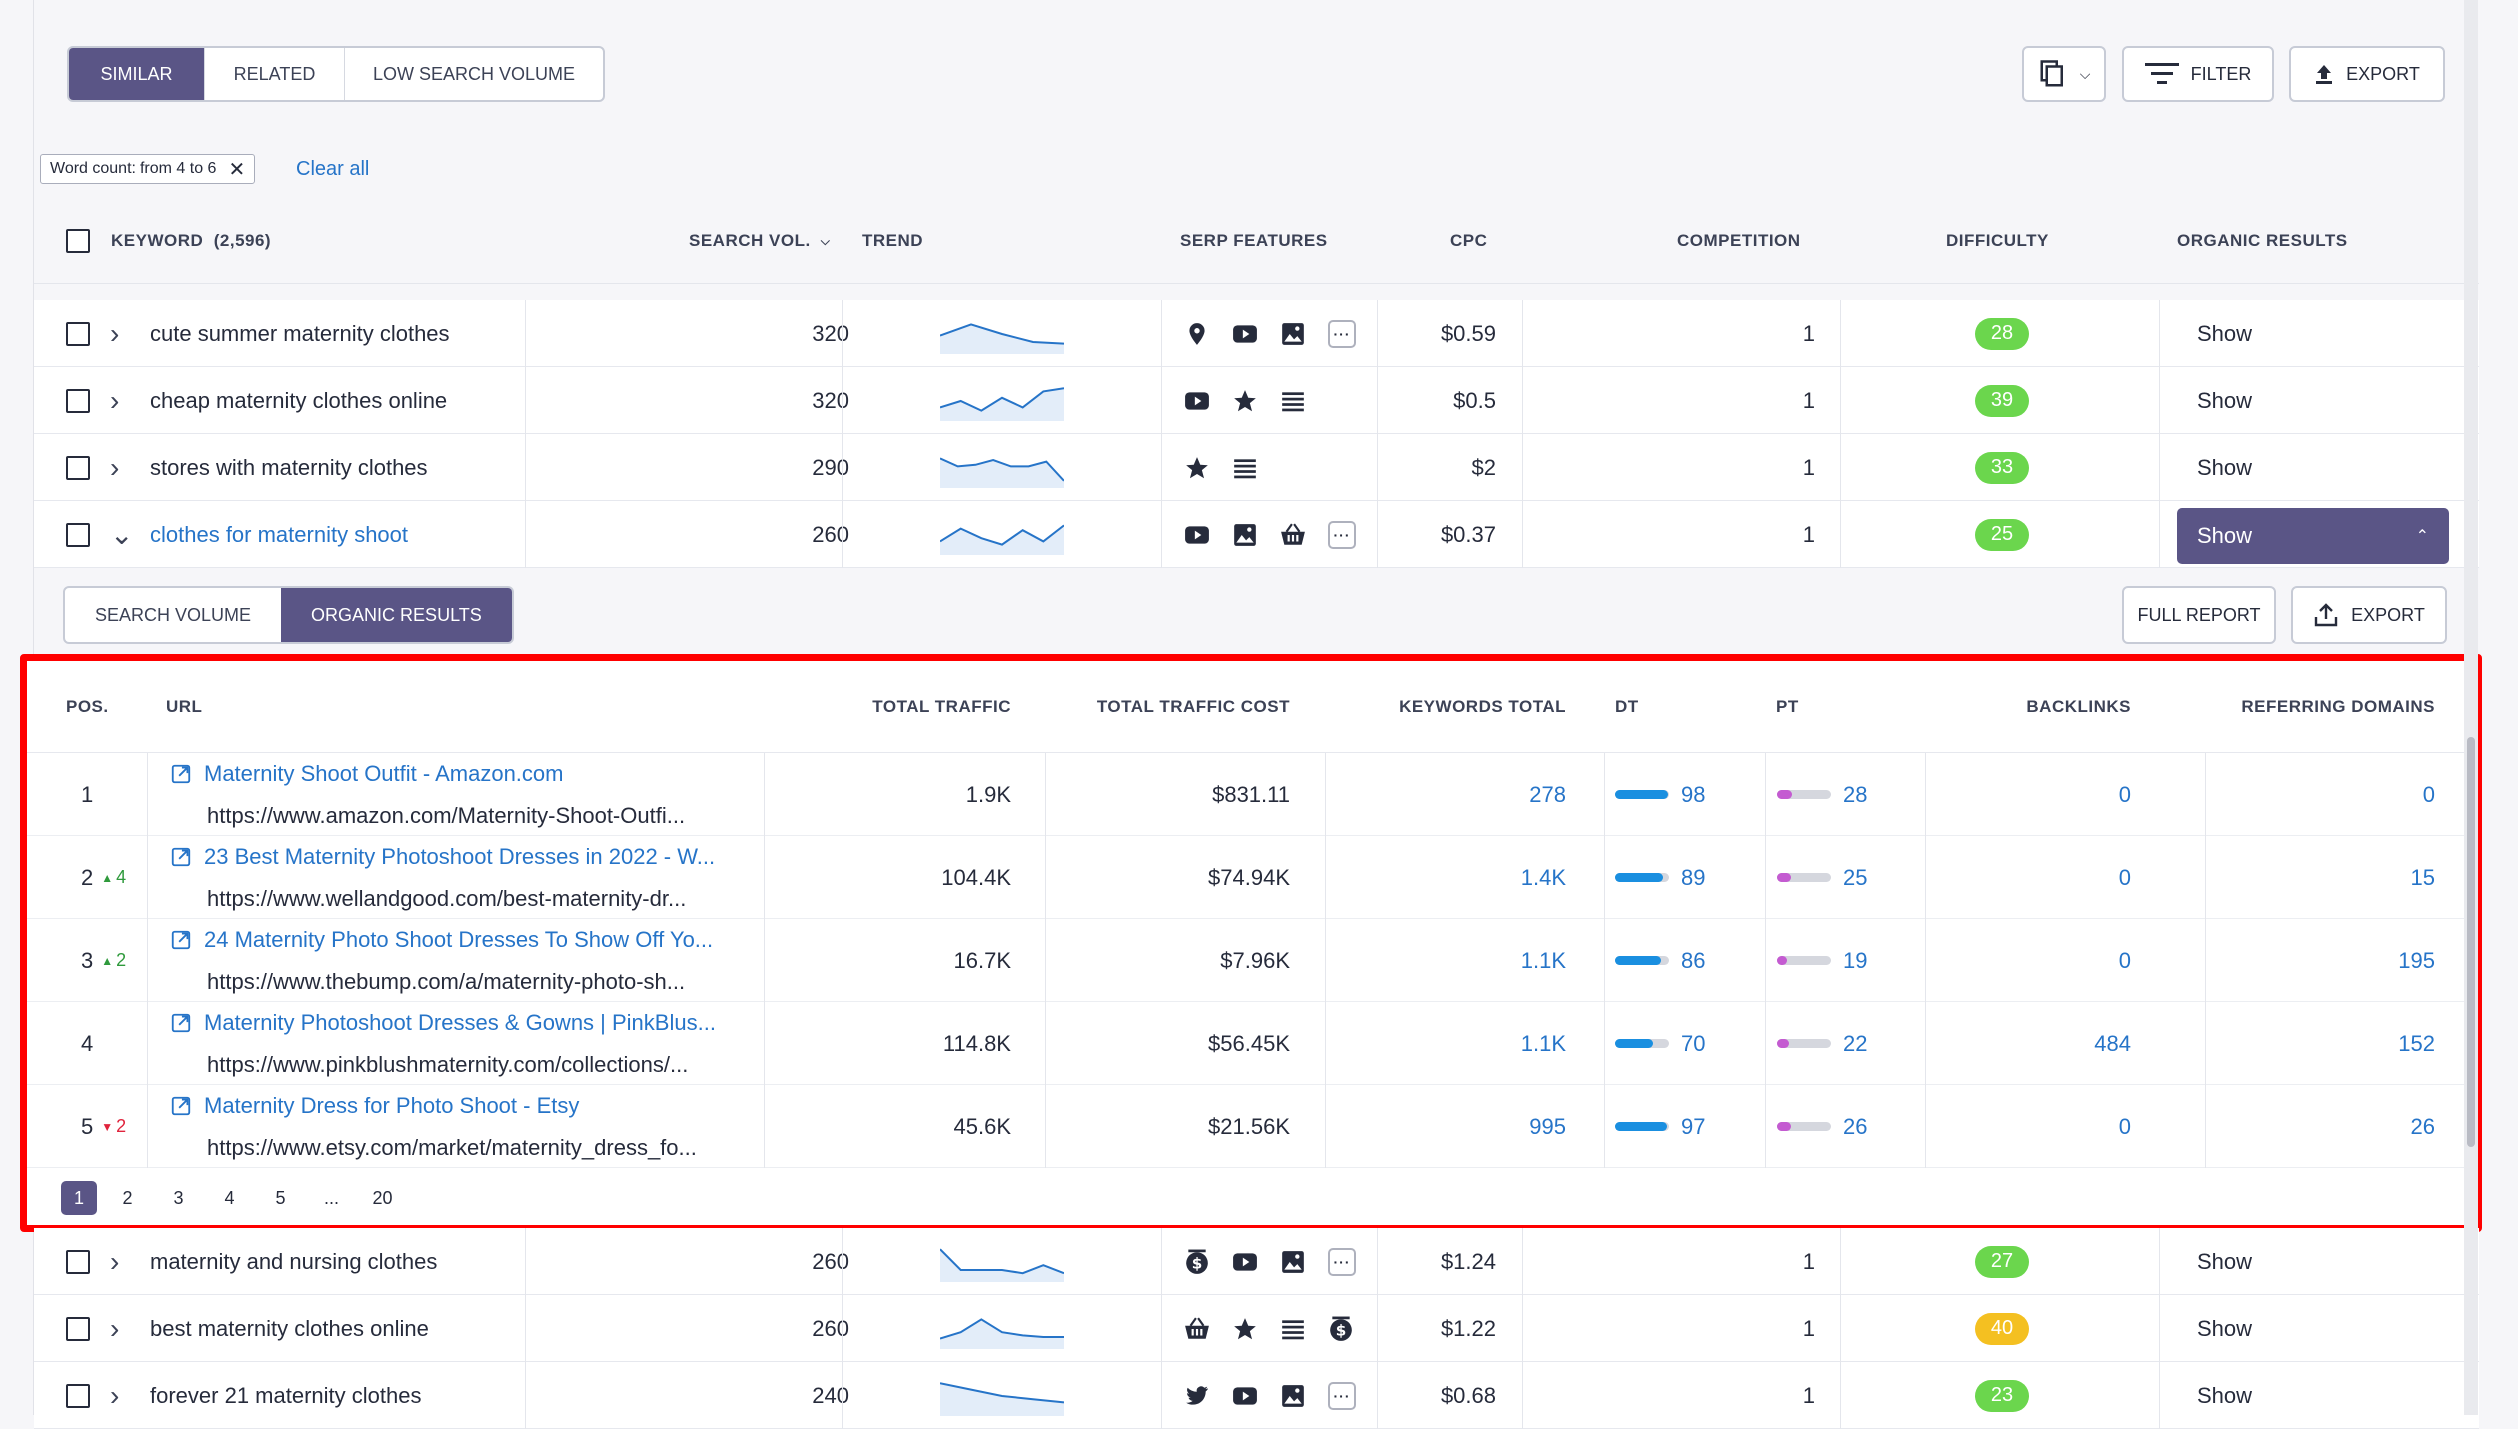 The height and width of the screenshot is (1429, 2518). I want to click on column-backlinks: BACKLINKS, so click(2078, 706).